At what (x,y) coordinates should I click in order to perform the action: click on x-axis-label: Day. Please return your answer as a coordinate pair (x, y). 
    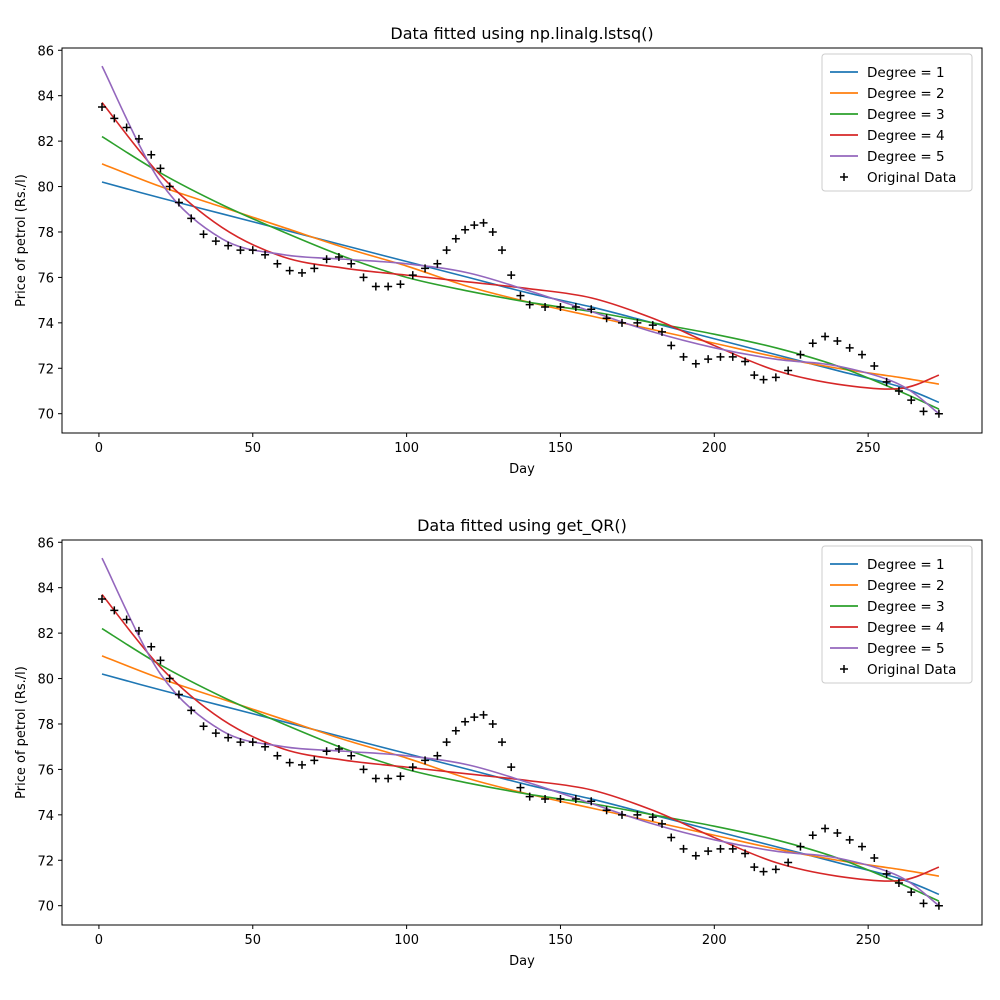
    Looking at the image, I should click on (522, 469).